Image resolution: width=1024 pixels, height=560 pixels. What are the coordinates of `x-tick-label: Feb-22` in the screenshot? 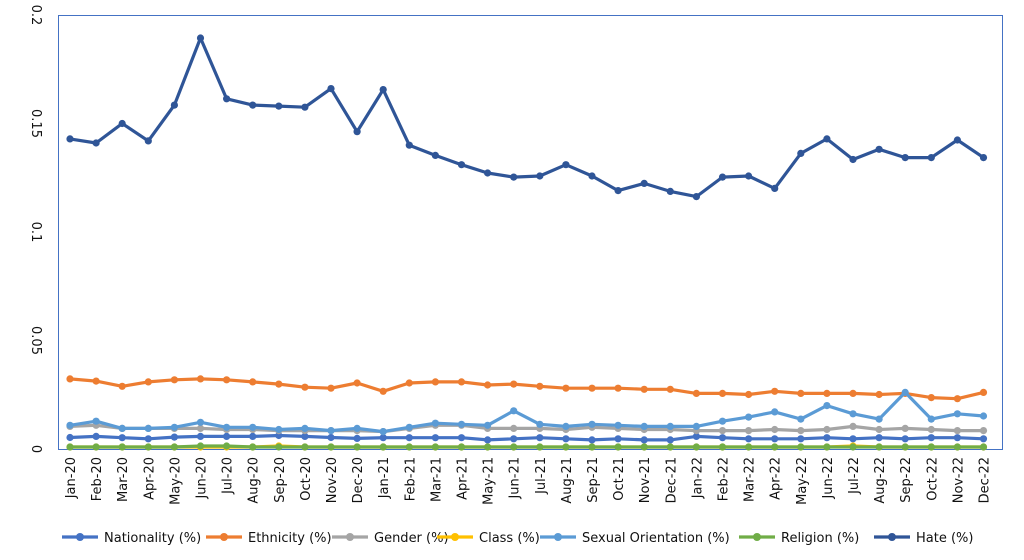 It's located at (724, 479).